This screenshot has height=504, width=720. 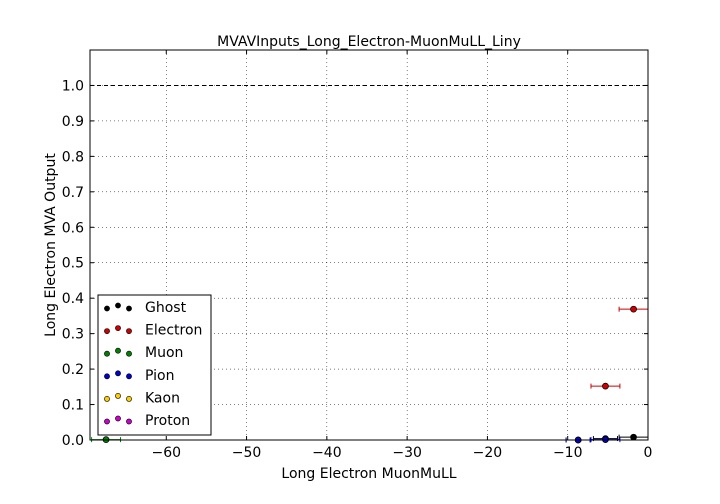 What do you see at coordinates (159, 376) in the screenshot?
I see `legend-label-pion: Pion` at bounding box center [159, 376].